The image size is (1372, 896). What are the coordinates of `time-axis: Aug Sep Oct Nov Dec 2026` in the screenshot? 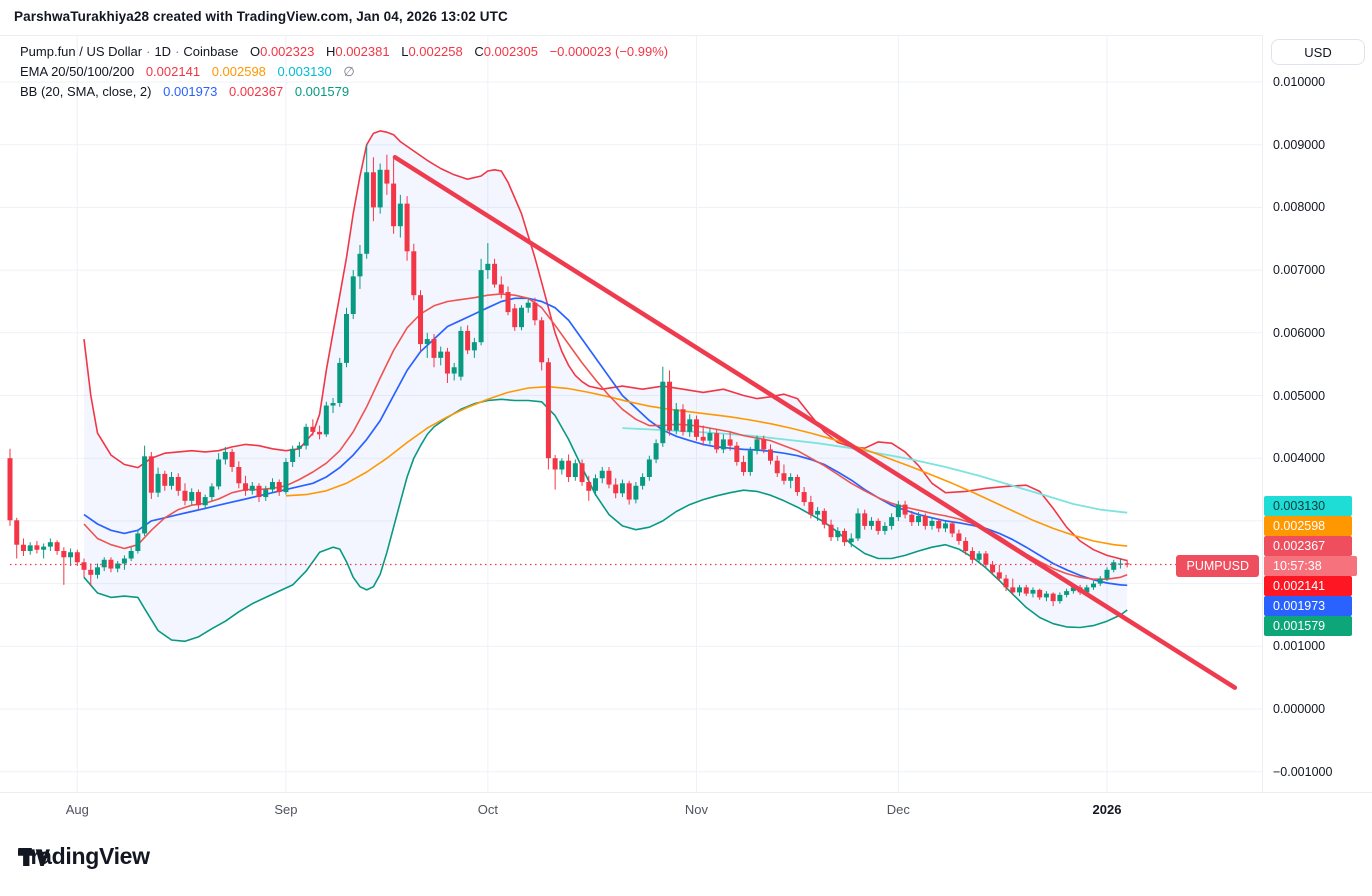 It's located at (686, 809).